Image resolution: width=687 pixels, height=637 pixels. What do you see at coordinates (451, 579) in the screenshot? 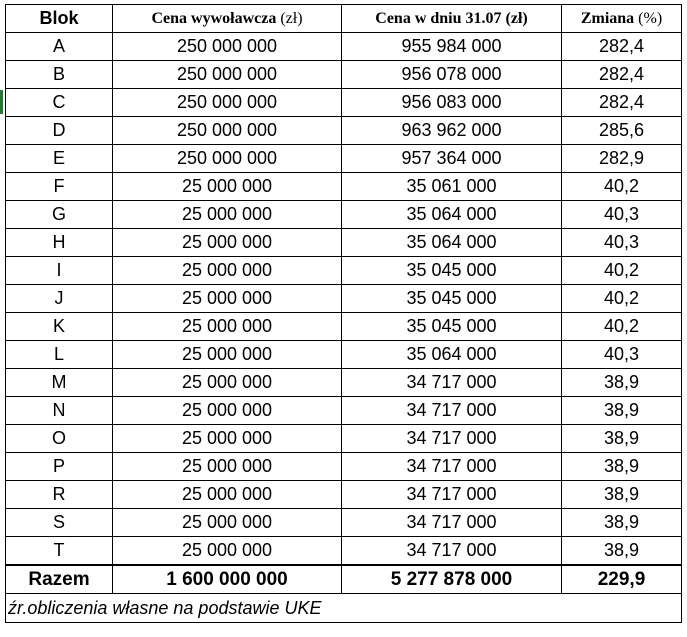
I see `total-cena-w-dniu: 5 277 878 000` at bounding box center [451, 579].